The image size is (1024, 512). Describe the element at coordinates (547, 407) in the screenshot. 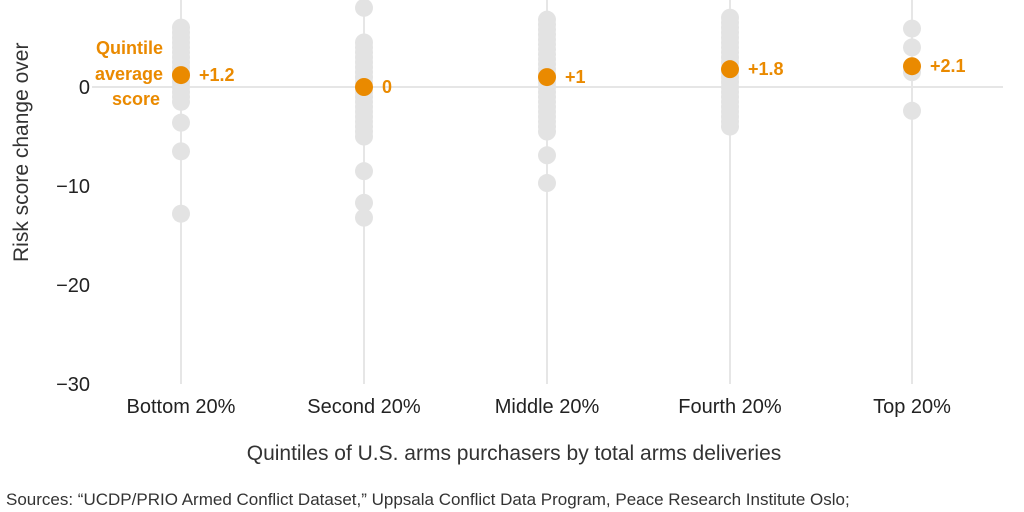

I see `x-category-label: Middle 20%` at that location.